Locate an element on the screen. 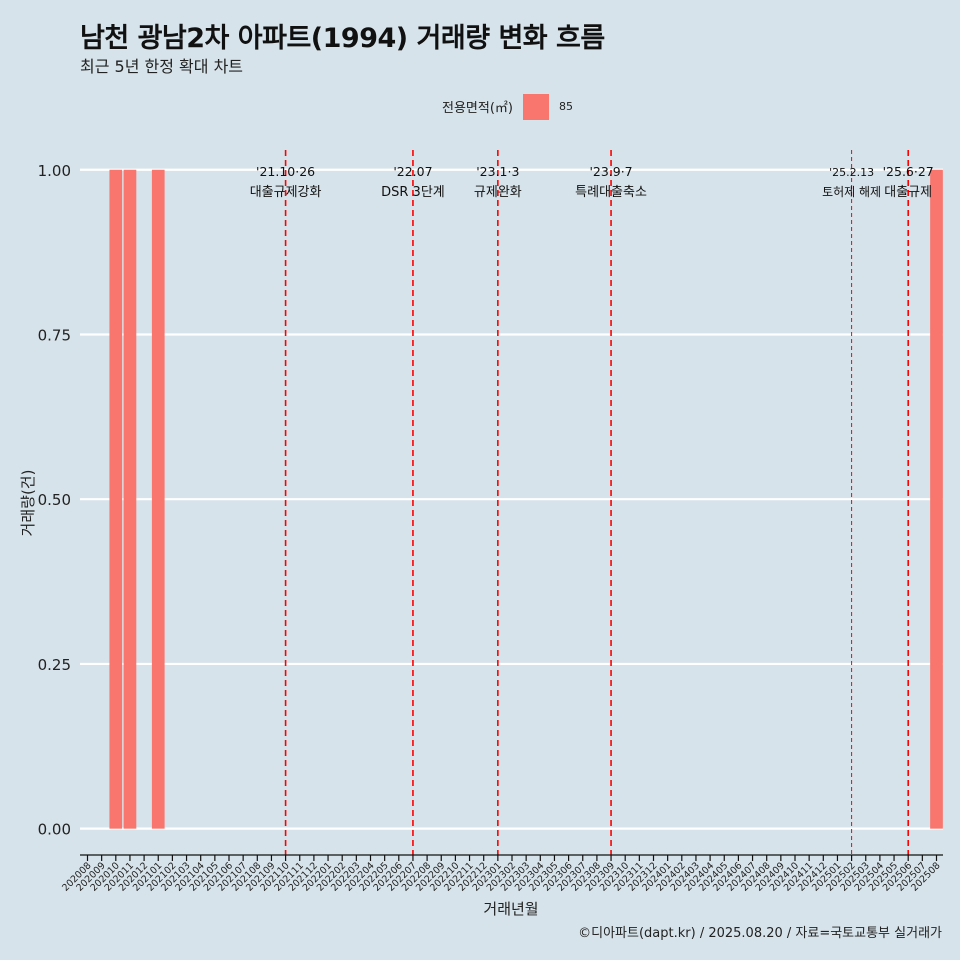  event-date: '23.1·3 is located at coordinates (497, 171).